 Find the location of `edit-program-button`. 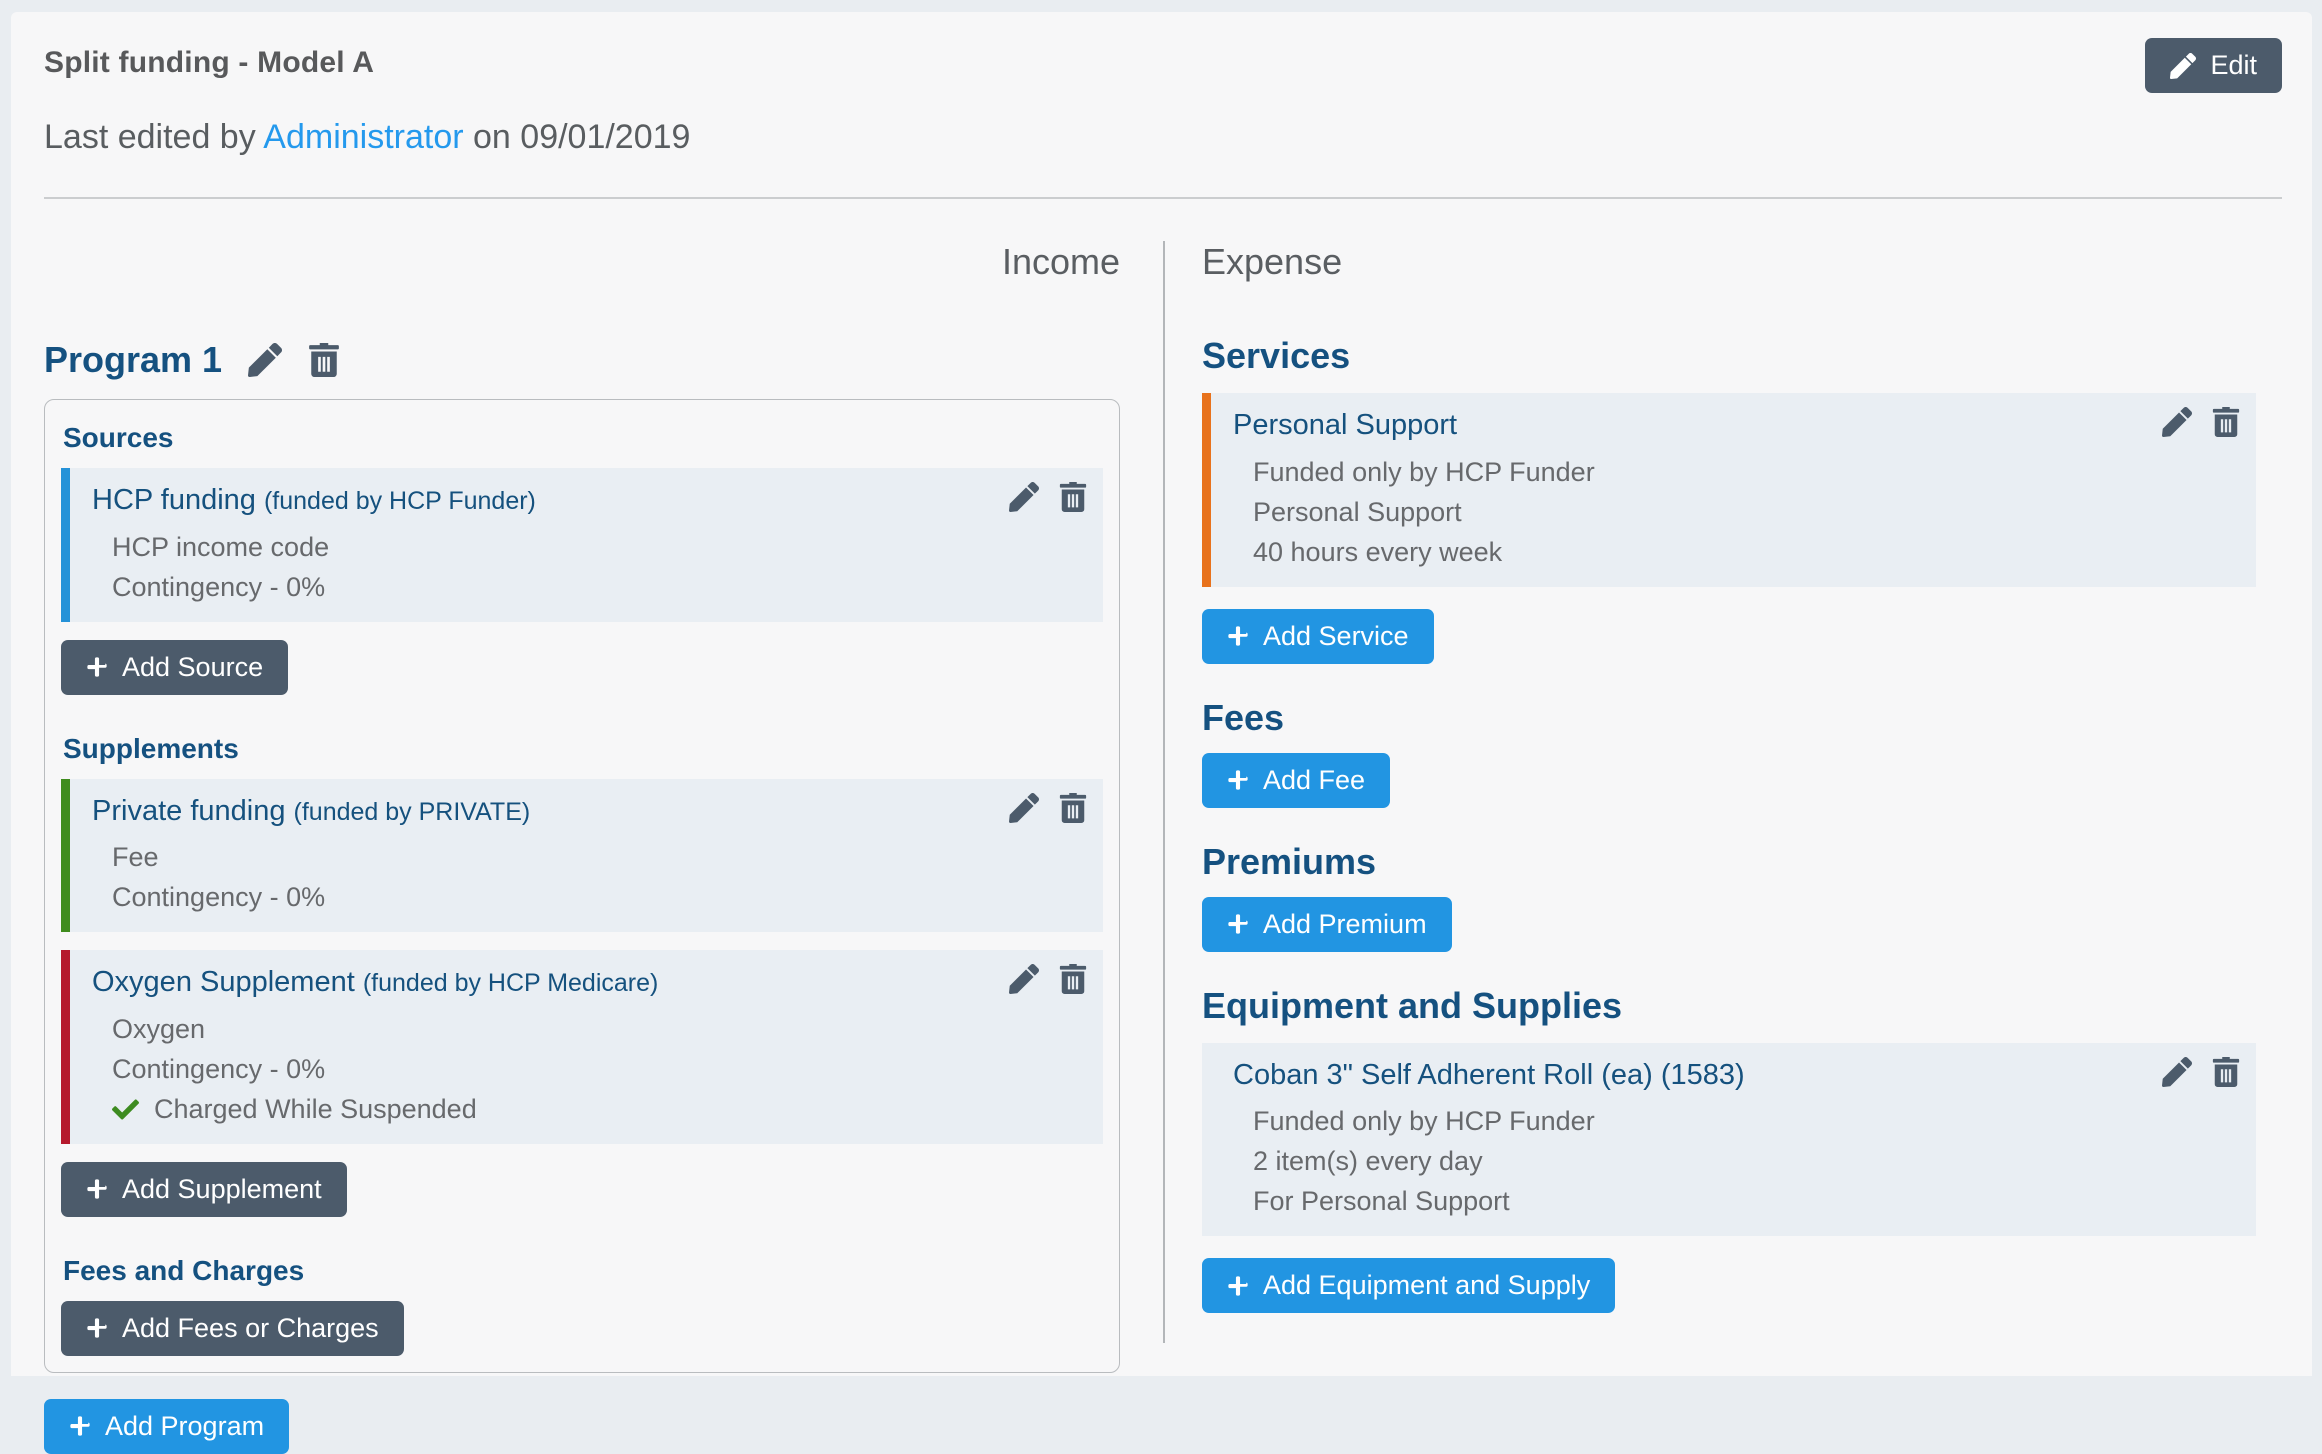

edit-program-button is located at coordinates (265, 360).